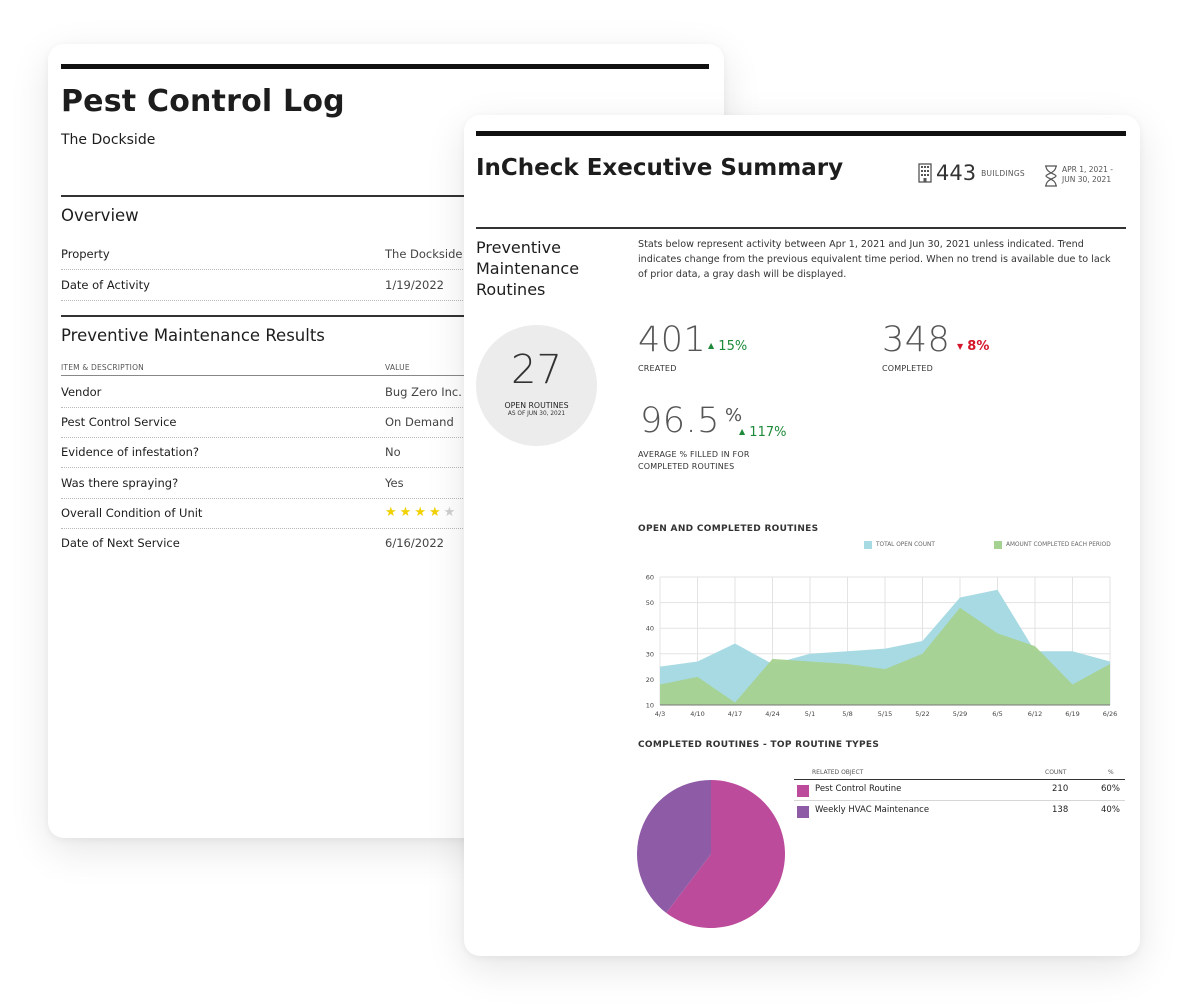  I want to click on row-label: Was there spraying?, so click(120, 483).